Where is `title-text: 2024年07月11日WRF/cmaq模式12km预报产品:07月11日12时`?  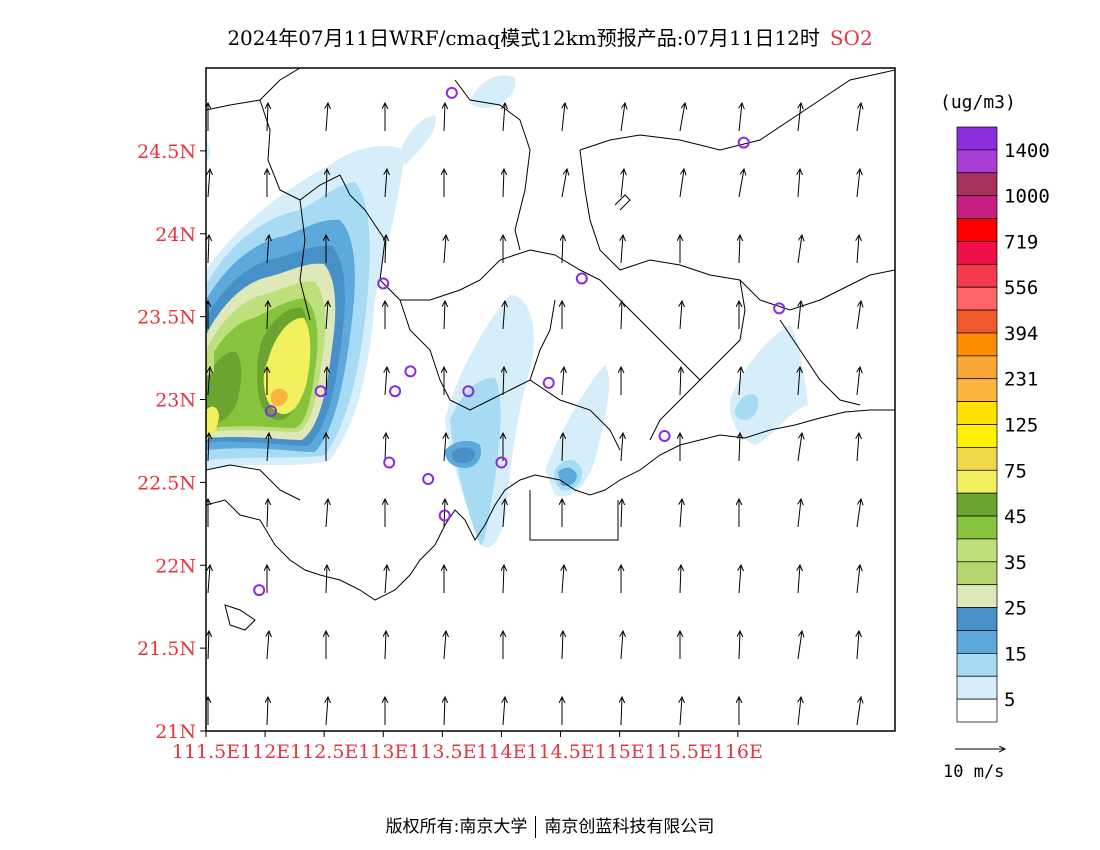 title-text: 2024年07月11日WRF/cmaq模式12km预报产品:07月11日12时 is located at coordinates (523, 38).